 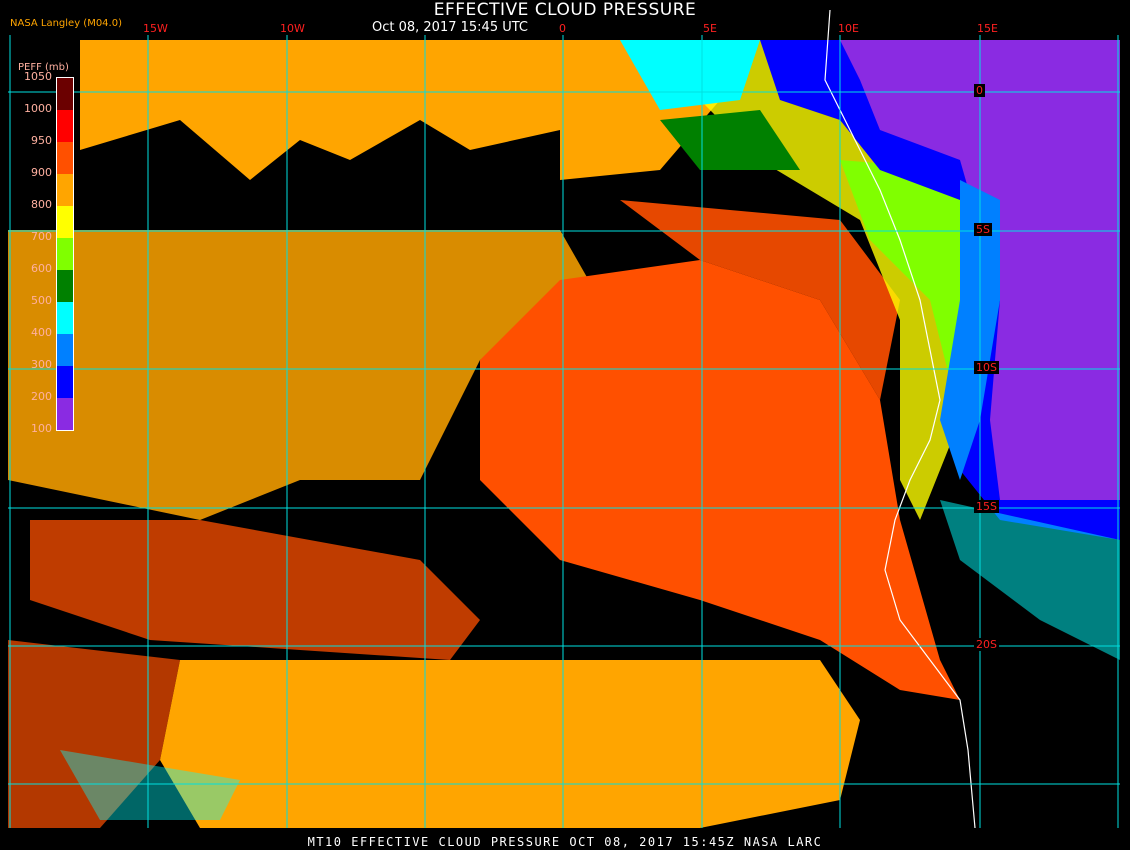 What do you see at coordinates (38, 76) in the screenshot?
I see `legend-tick-label: 1050` at bounding box center [38, 76].